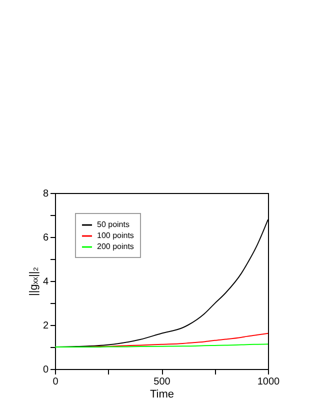 This screenshot has height=417, width=322. Describe the element at coordinates (115, 246) in the screenshot. I see `legend-label: 200 points` at that location.